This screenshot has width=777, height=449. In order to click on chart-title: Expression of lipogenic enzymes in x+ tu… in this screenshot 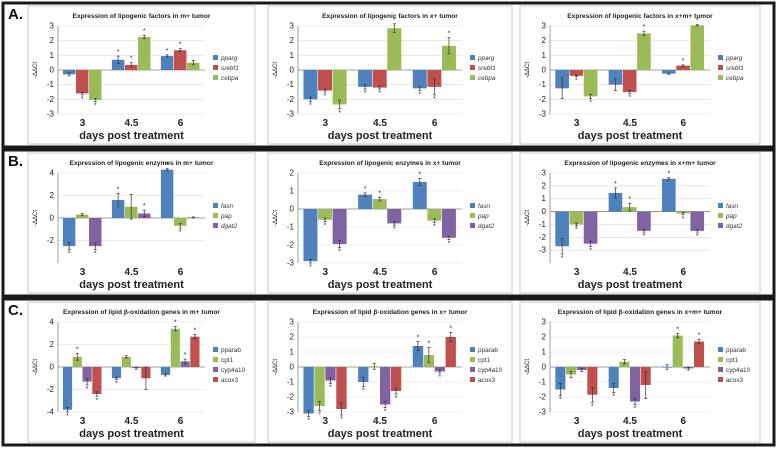, I will do `click(390, 163)`.